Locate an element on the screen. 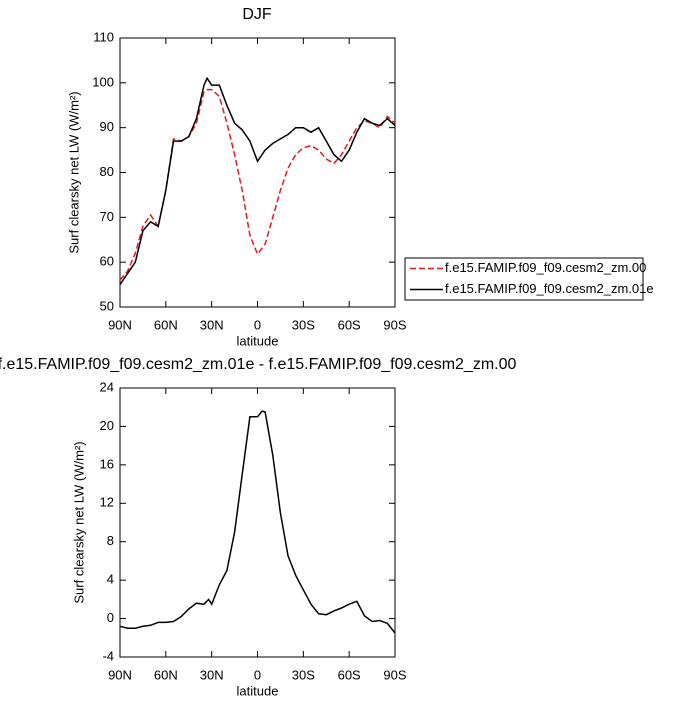  y-tick-label: 16 is located at coordinates (107, 463).